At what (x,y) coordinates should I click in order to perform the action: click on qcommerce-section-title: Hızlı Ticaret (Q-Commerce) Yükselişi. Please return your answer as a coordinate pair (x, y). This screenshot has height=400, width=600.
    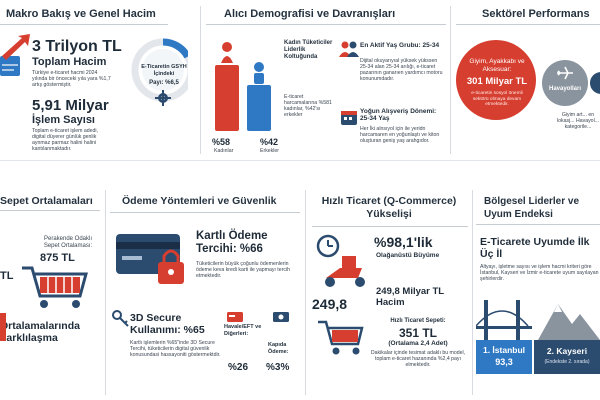
    Looking at the image, I should click on (389, 207).